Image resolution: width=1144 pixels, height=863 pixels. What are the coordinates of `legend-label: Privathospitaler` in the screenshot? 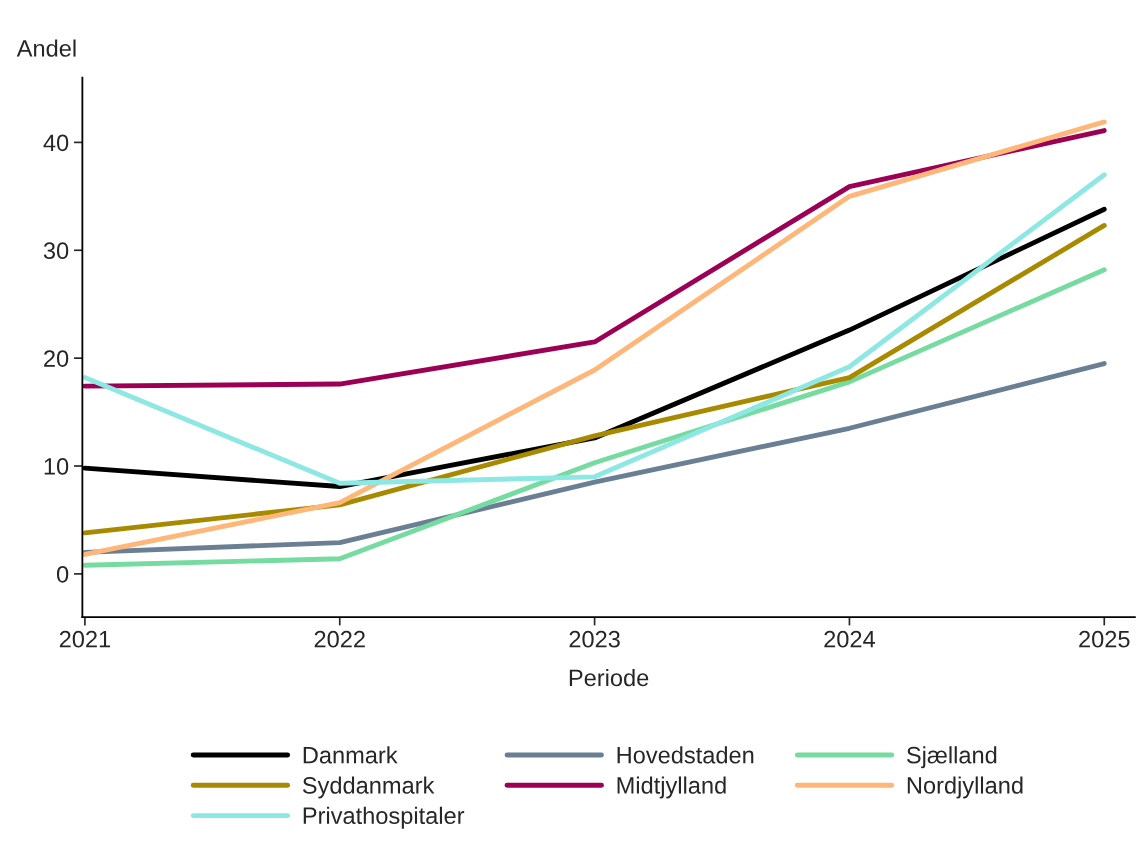 It's located at (384, 817).